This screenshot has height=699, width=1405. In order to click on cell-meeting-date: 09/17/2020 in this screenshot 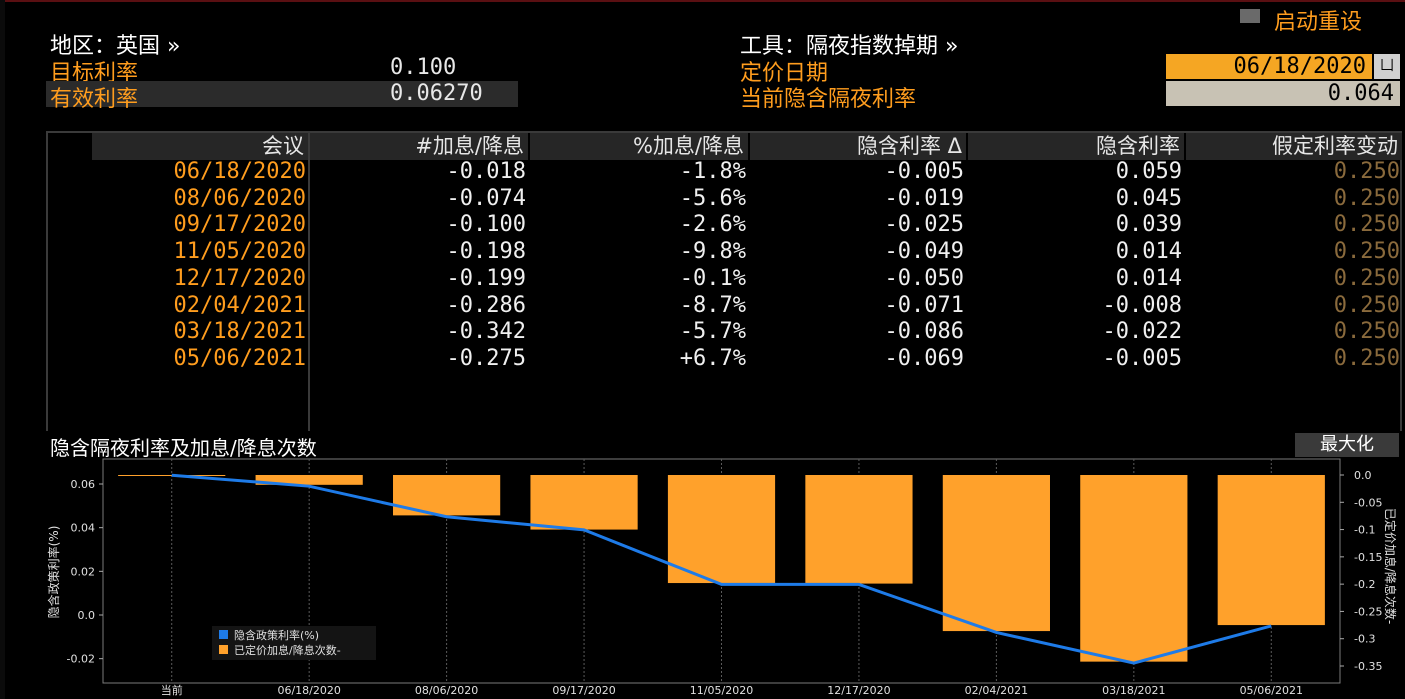, I will do `click(239, 225)`.